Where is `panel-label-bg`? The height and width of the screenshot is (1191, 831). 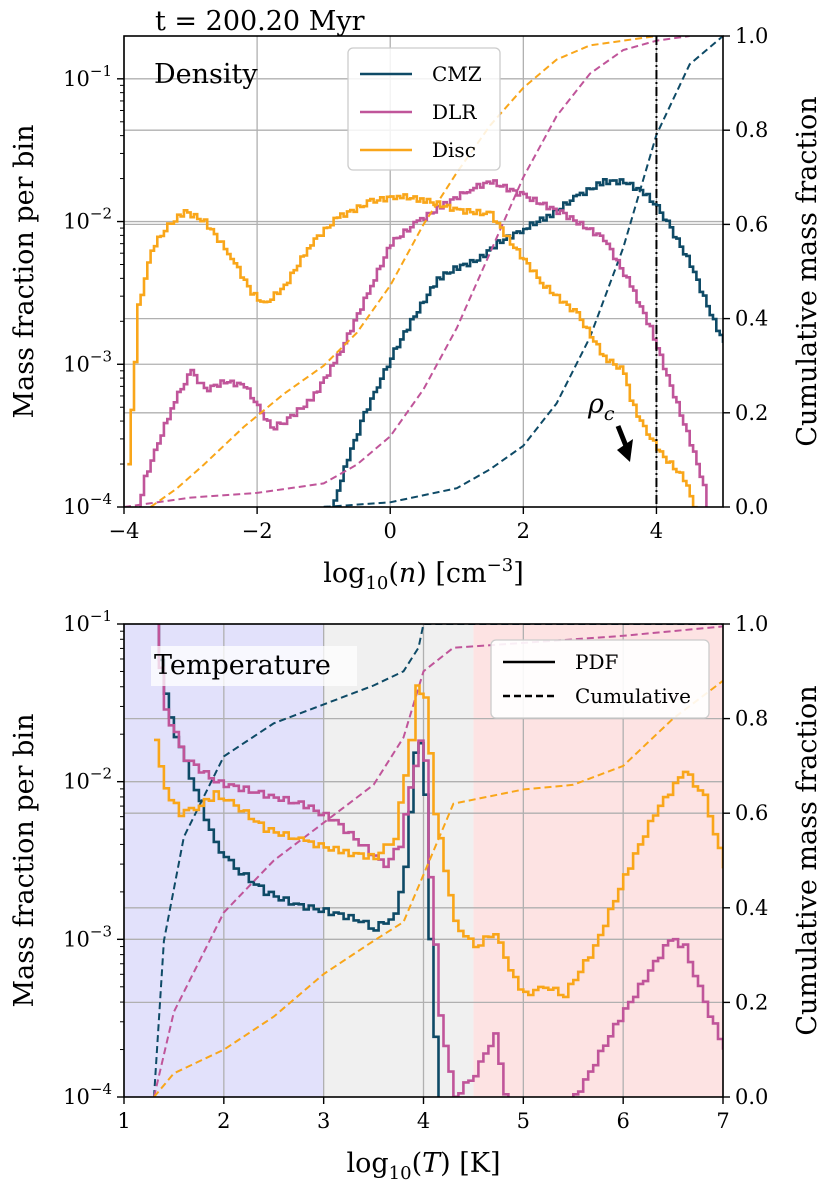 panel-label-bg is located at coordinates (254, 666).